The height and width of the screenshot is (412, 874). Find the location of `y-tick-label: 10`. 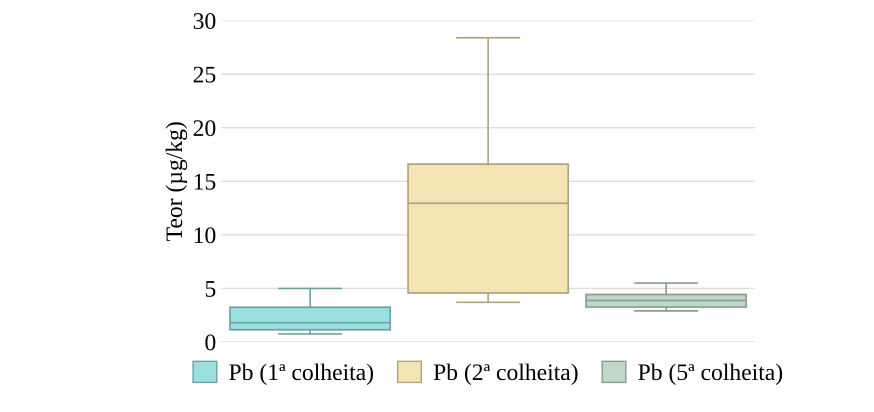

y-tick-label: 10 is located at coordinates (205, 235).